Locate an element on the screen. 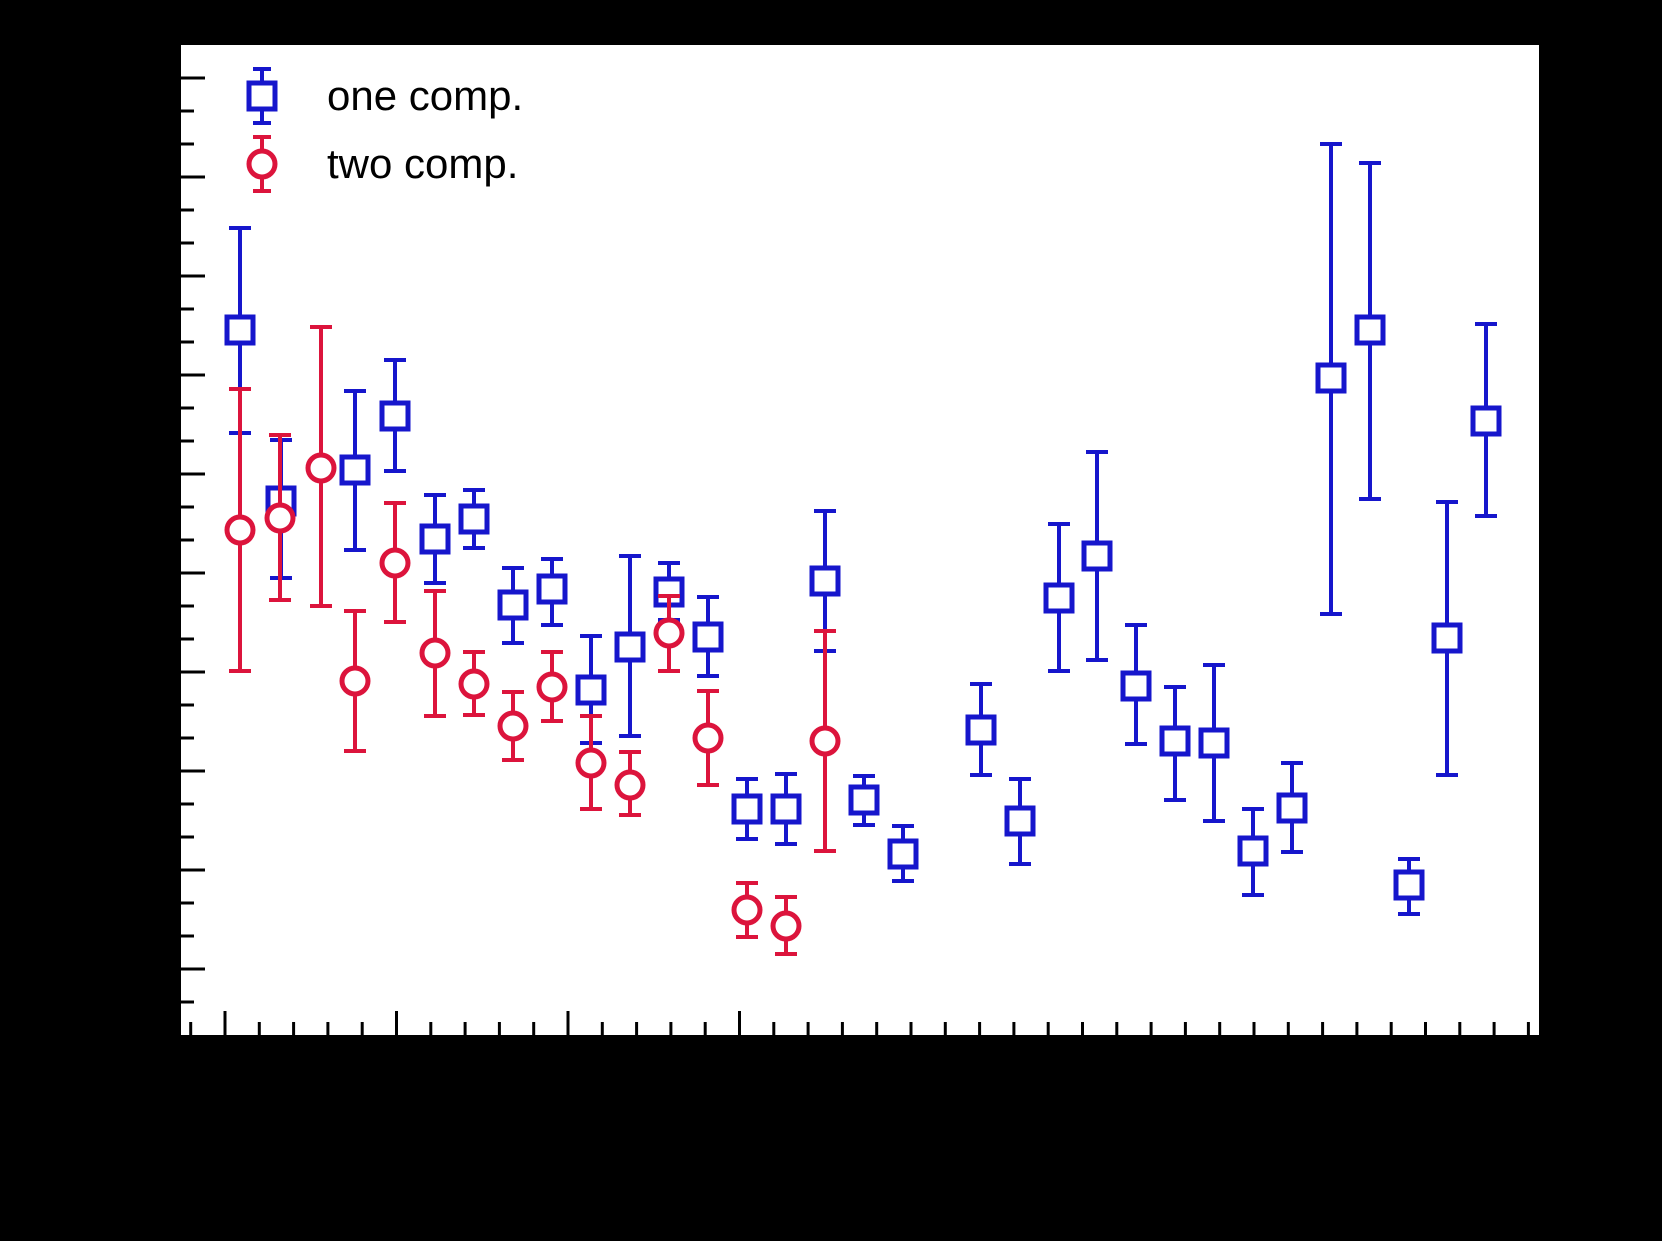 This screenshot has height=1241, width=1662. legend-label-two-comp: two comp. is located at coordinates (423, 163).